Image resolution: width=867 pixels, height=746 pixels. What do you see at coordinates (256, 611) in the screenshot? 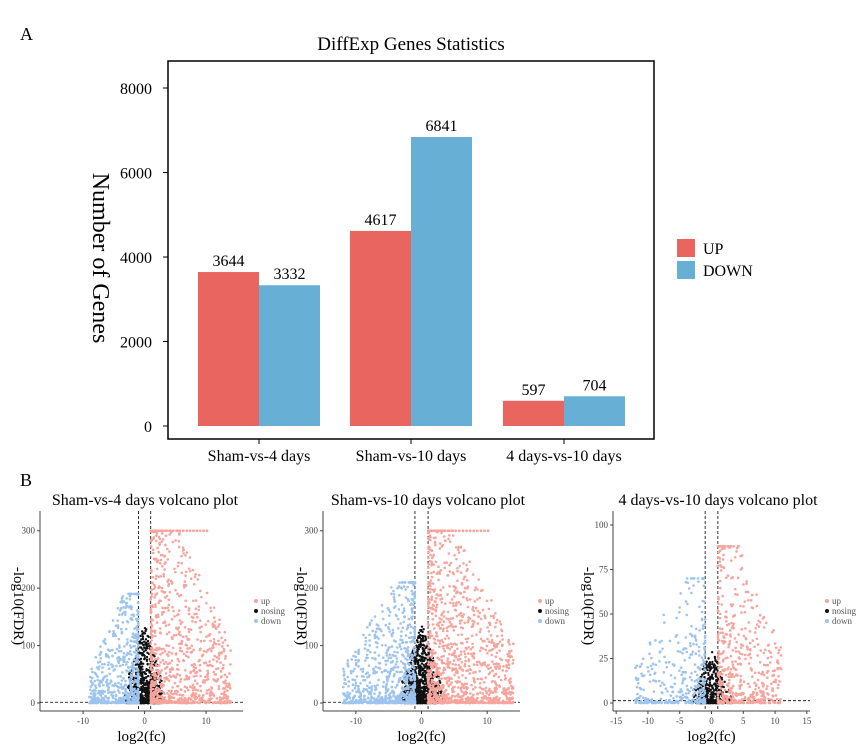
I see `legend-marker-nosing` at bounding box center [256, 611].